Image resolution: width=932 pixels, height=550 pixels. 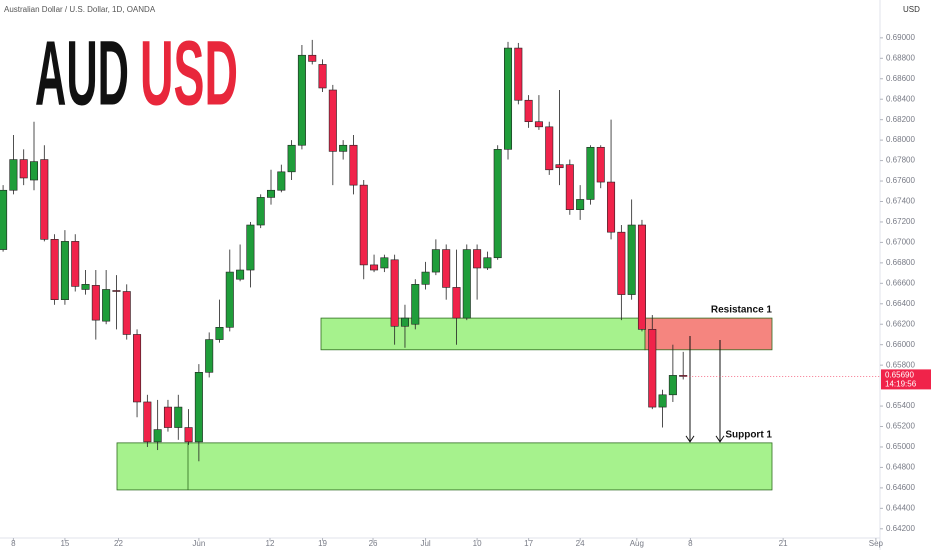 What do you see at coordinates (477, 543) in the screenshot?
I see `x-tick-label: 10` at bounding box center [477, 543].